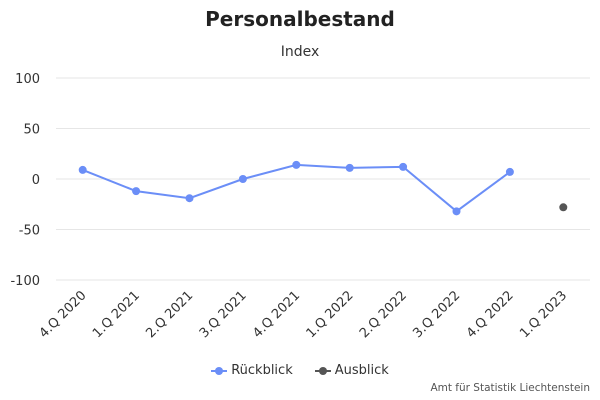 This screenshot has height=400, width=600. What do you see at coordinates (31, 130) in the screenshot?
I see `y-tick-label: 50` at bounding box center [31, 130].